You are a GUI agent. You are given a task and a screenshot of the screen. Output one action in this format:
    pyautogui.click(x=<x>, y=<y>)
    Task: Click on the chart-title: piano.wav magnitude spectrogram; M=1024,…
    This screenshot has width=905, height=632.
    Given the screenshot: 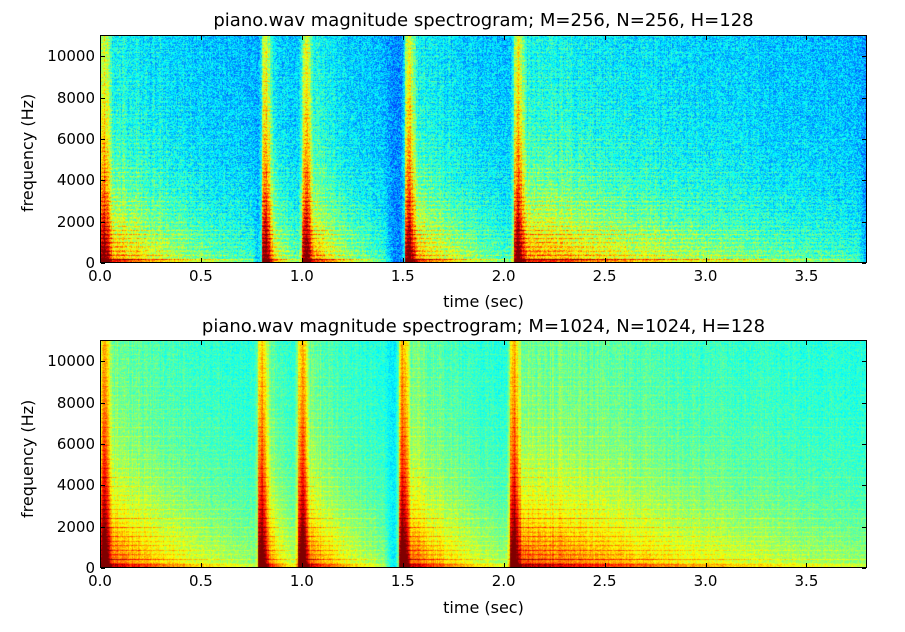 What is the action you would take?
    pyautogui.click(x=483, y=326)
    